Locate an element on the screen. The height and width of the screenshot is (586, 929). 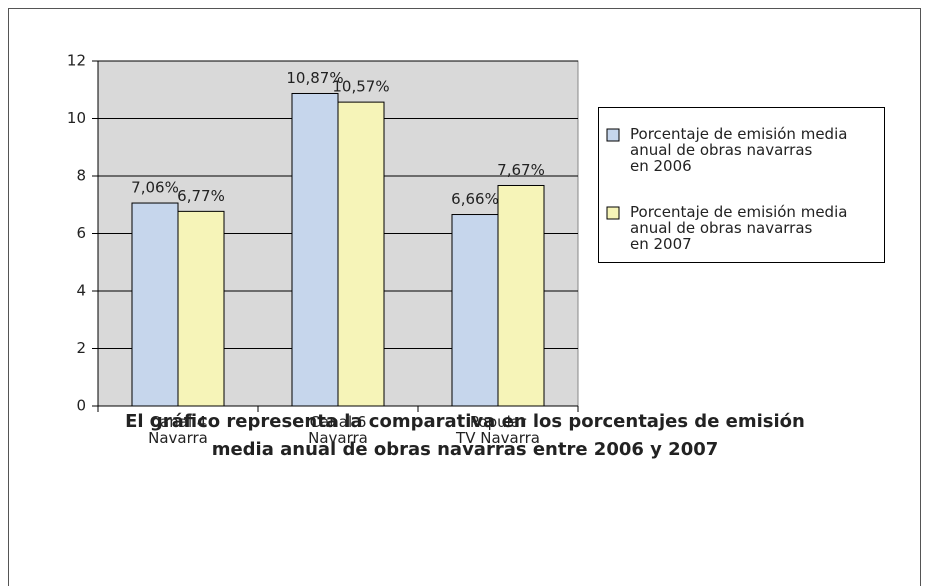
y-tick-label: 0 is located at coordinates (81, 406).